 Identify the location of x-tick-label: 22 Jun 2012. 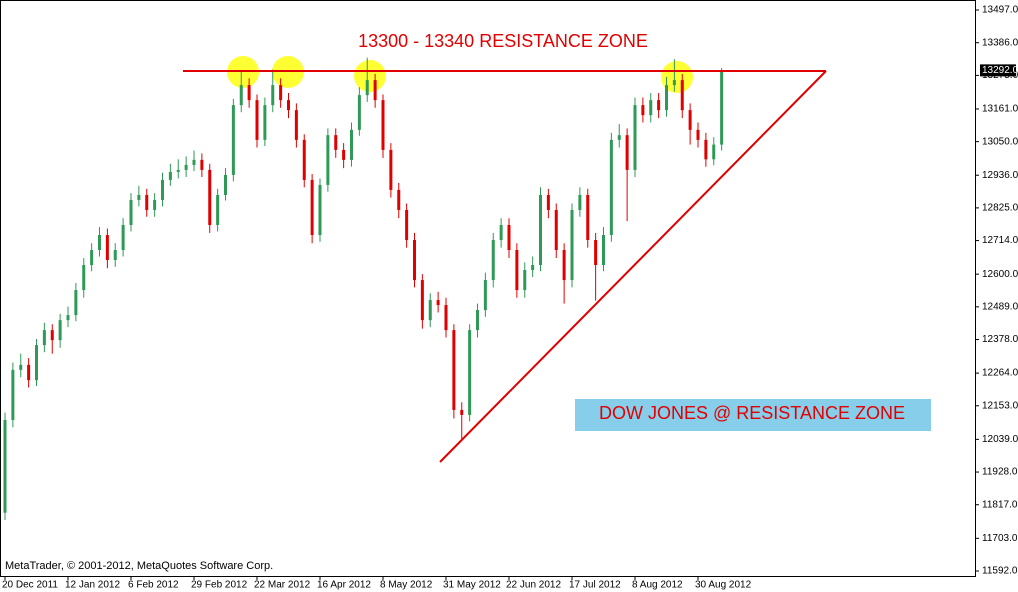
(533, 585).